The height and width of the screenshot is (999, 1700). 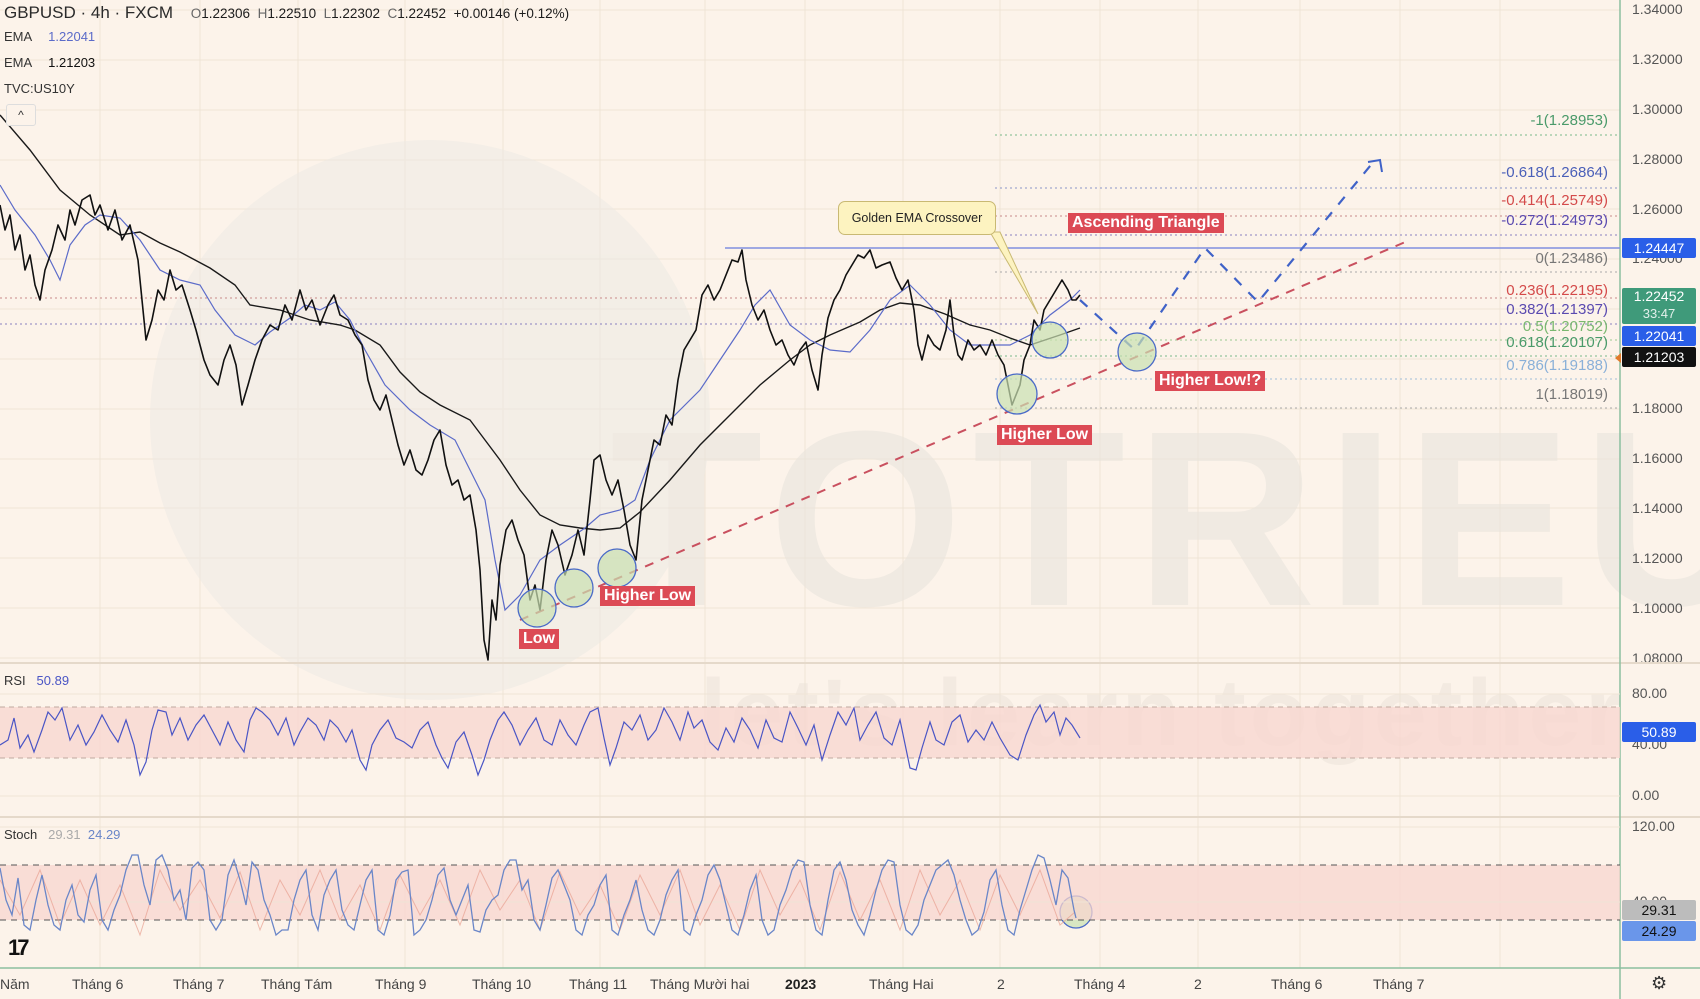 What do you see at coordinates (21, 115) in the screenshot?
I see `collapse-legend-button: ^` at bounding box center [21, 115].